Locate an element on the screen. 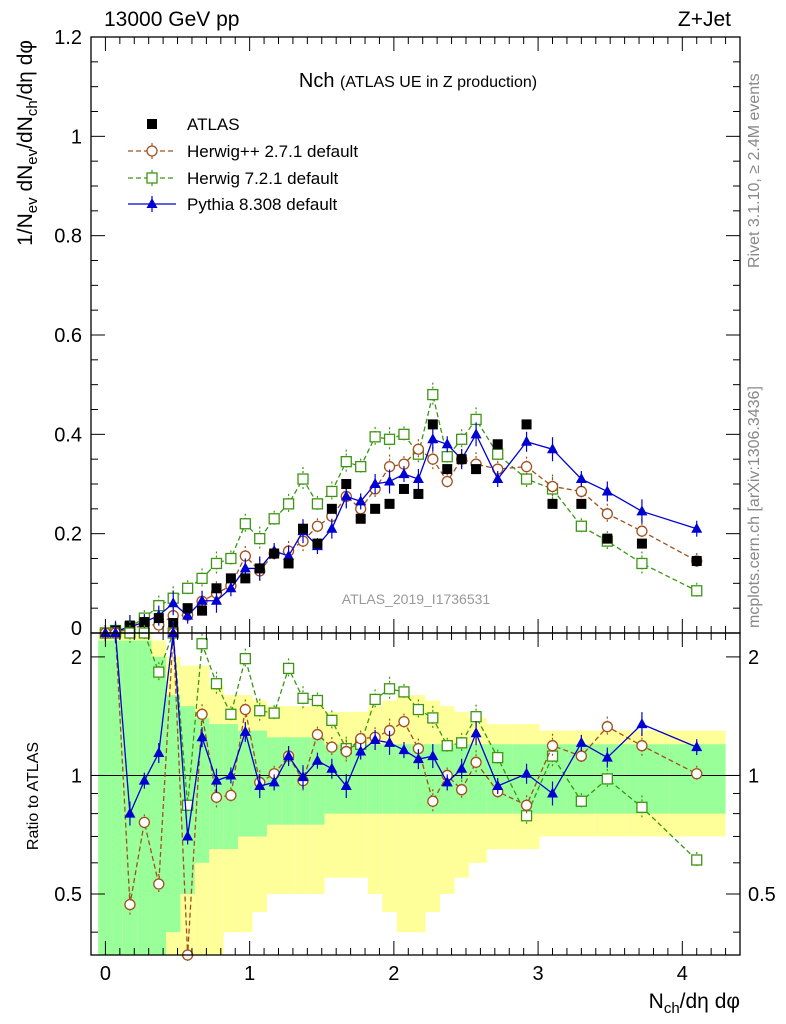 The height and width of the screenshot is (1024, 786). ratio-y-tick-label-right: 1 is located at coordinates (753, 776).